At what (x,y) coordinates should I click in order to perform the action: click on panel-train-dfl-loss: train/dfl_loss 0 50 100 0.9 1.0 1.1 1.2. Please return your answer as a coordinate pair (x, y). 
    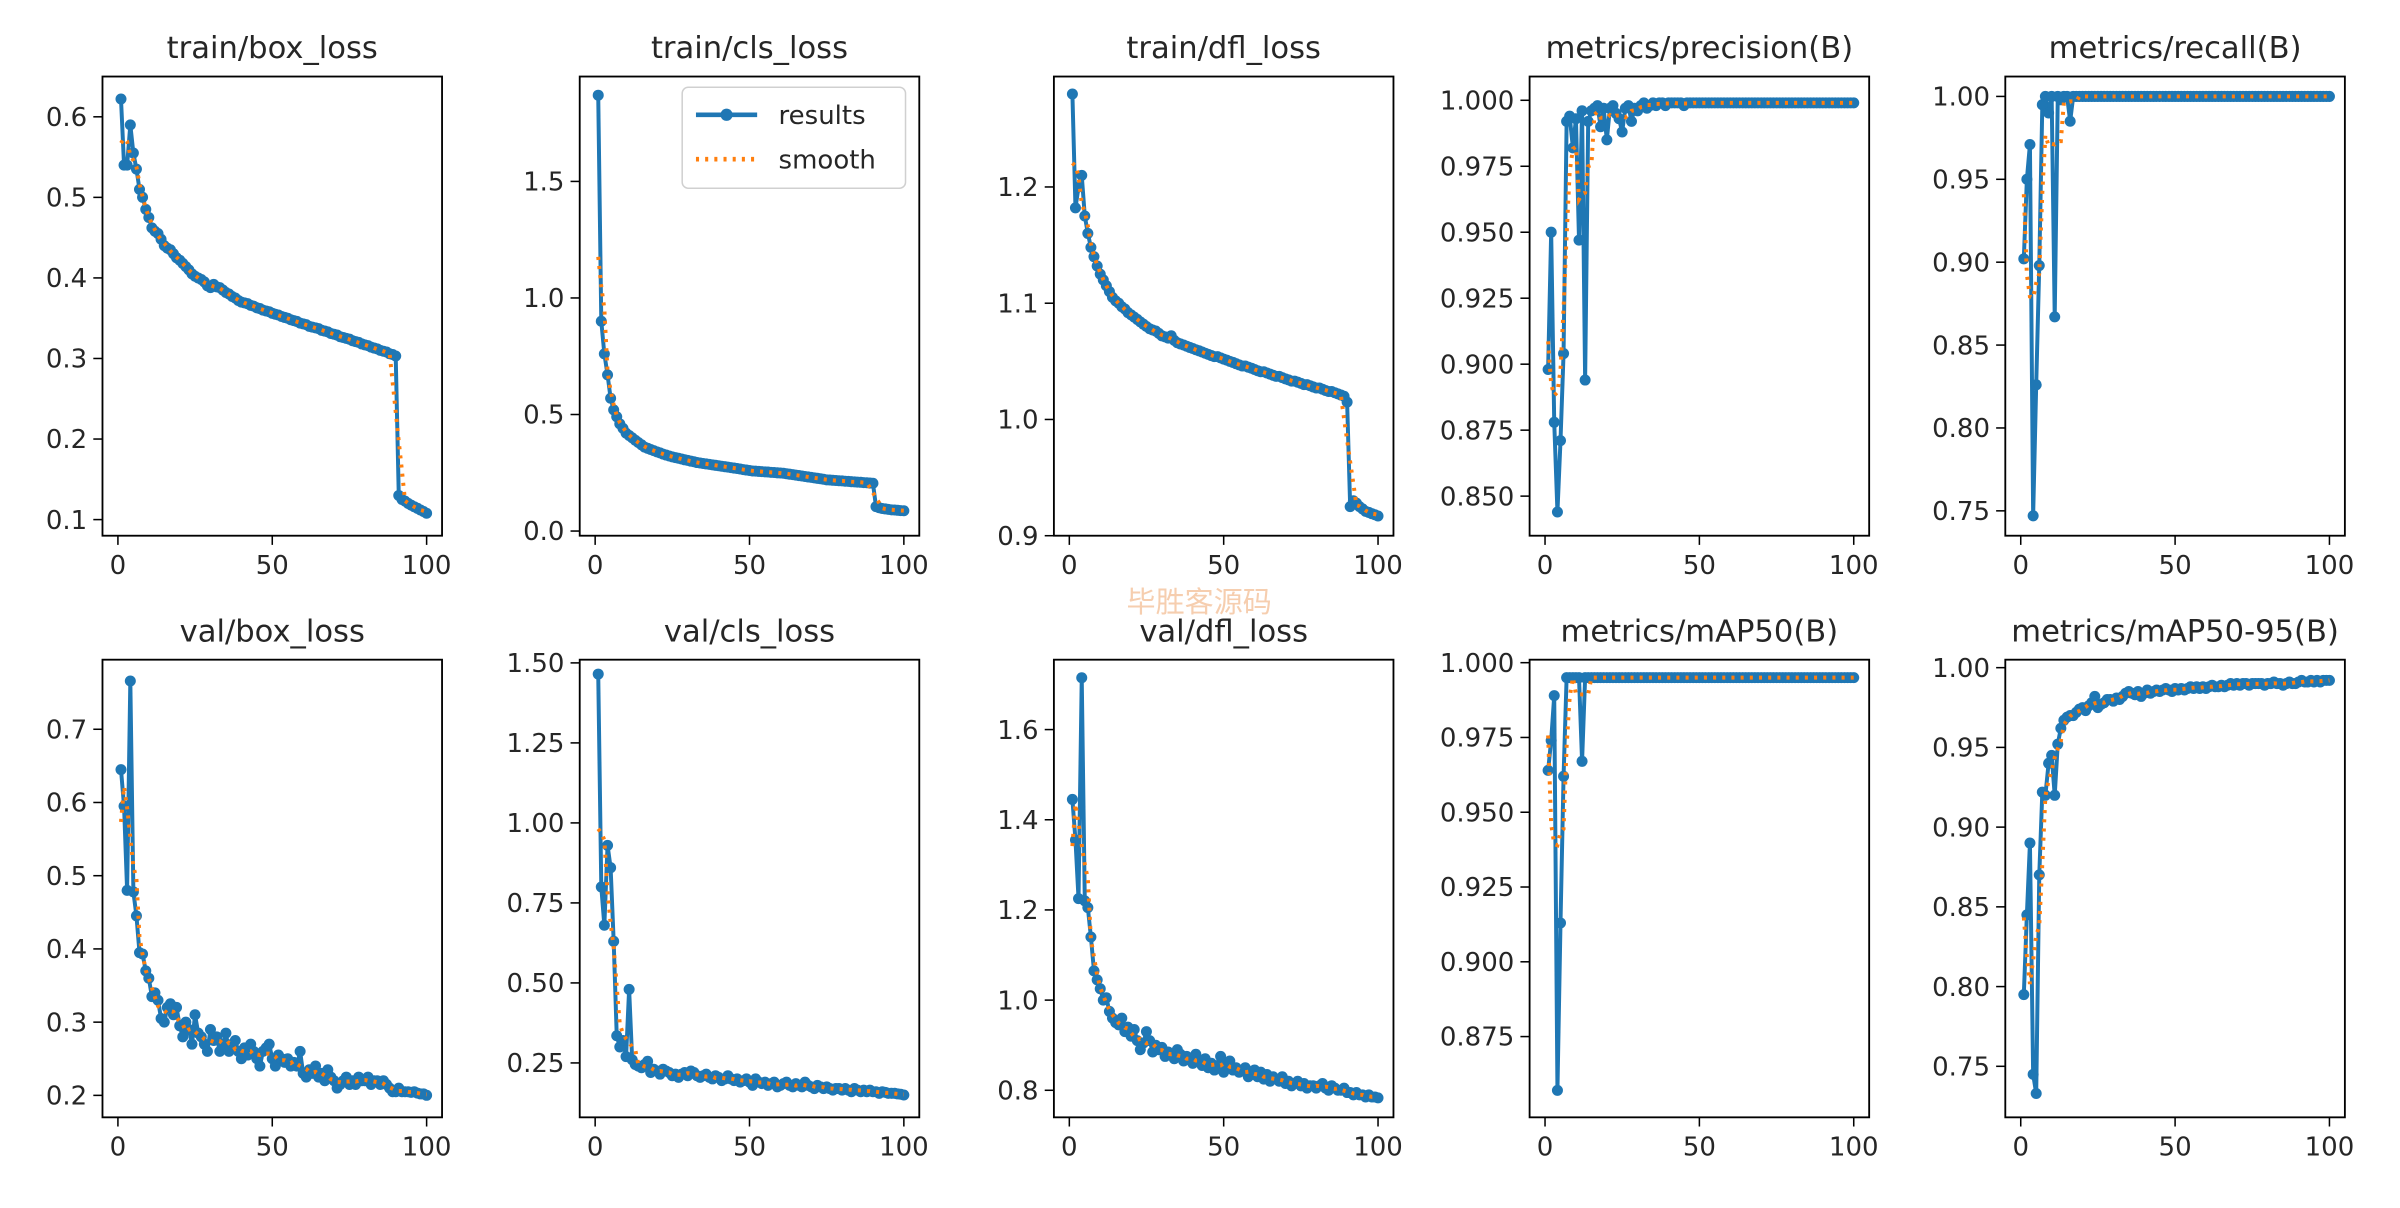
    Looking at the image, I should click on (1200, 306).